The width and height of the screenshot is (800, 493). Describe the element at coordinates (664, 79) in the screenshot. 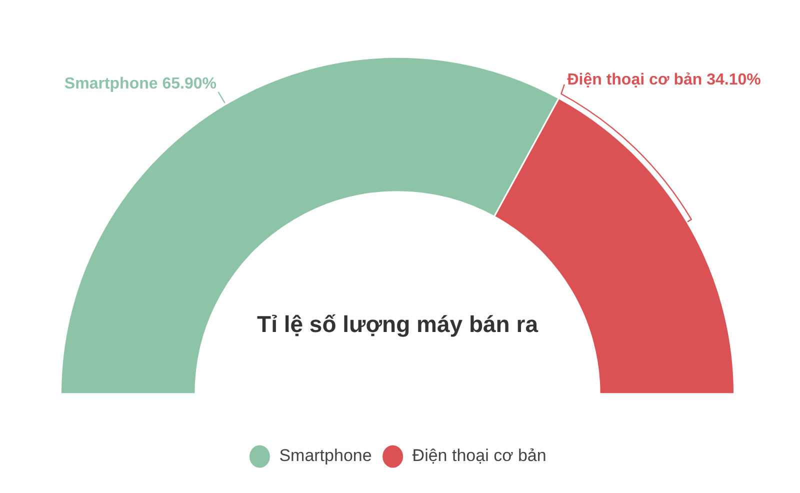

I see `data-label: Điện thoại cơ bản 34.10%` at that location.